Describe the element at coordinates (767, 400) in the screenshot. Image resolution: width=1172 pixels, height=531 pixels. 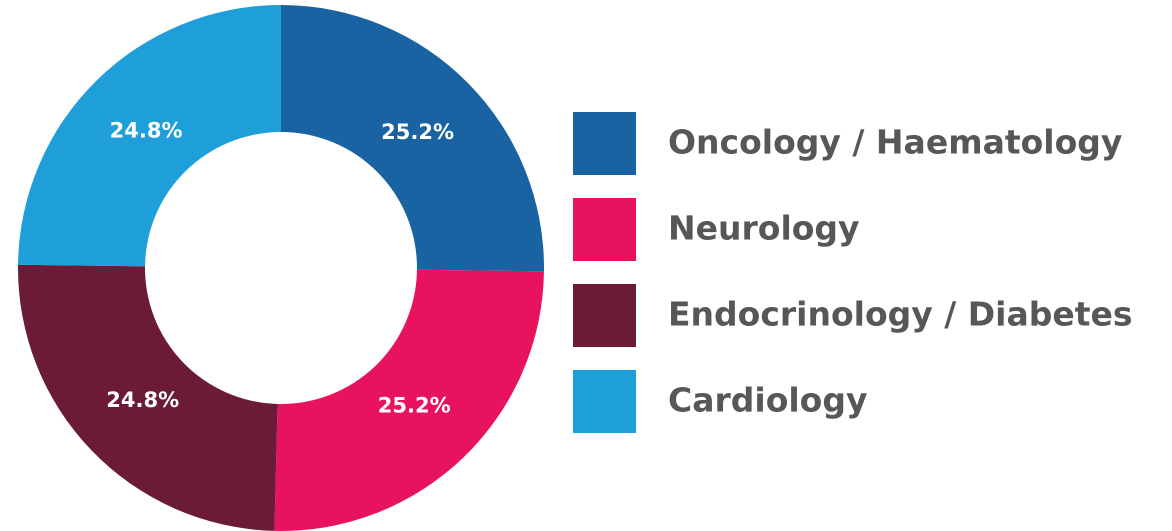
I see `legend-label: Cardiology` at that location.